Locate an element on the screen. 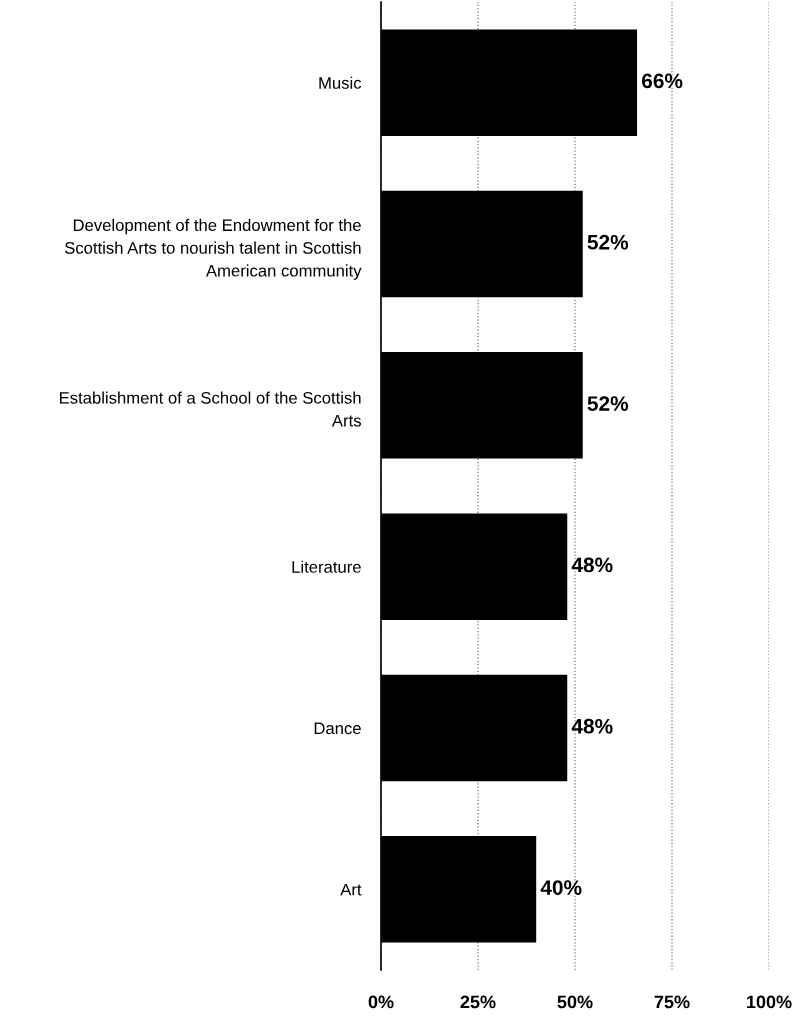 This screenshot has height=1017, width=795. data-label: 40% is located at coordinates (561, 887).